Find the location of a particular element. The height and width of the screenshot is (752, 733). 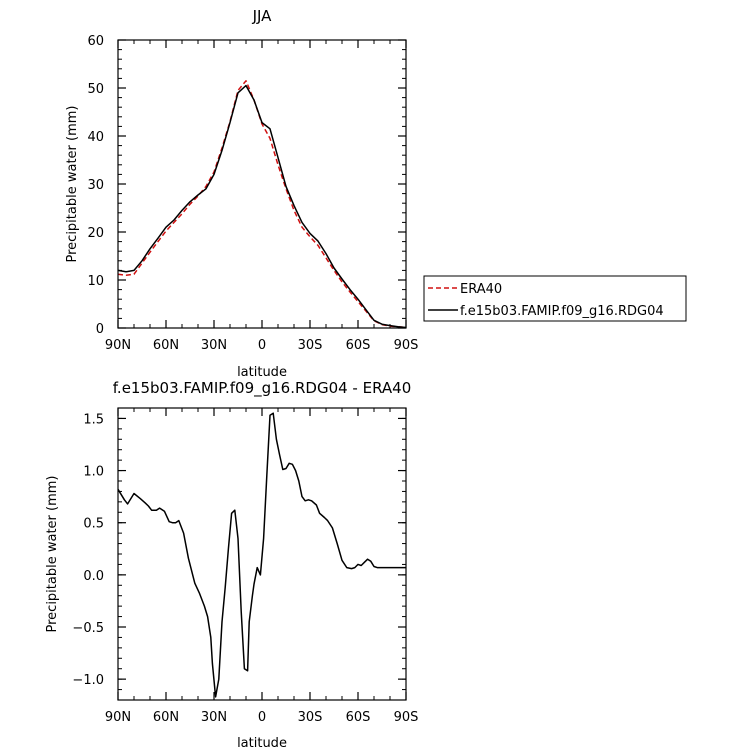

top-y-tick-label: 40 is located at coordinates (95, 137).